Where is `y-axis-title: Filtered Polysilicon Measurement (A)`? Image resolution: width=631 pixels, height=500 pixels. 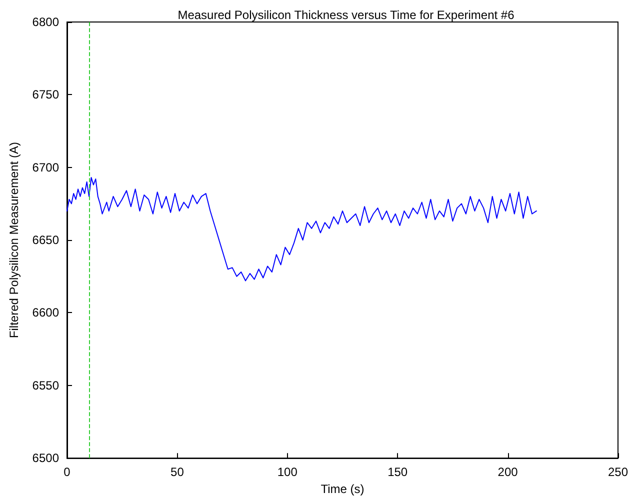 y-axis-title: Filtered Polysilicon Measurement (A) is located at coordinates (14, 240).